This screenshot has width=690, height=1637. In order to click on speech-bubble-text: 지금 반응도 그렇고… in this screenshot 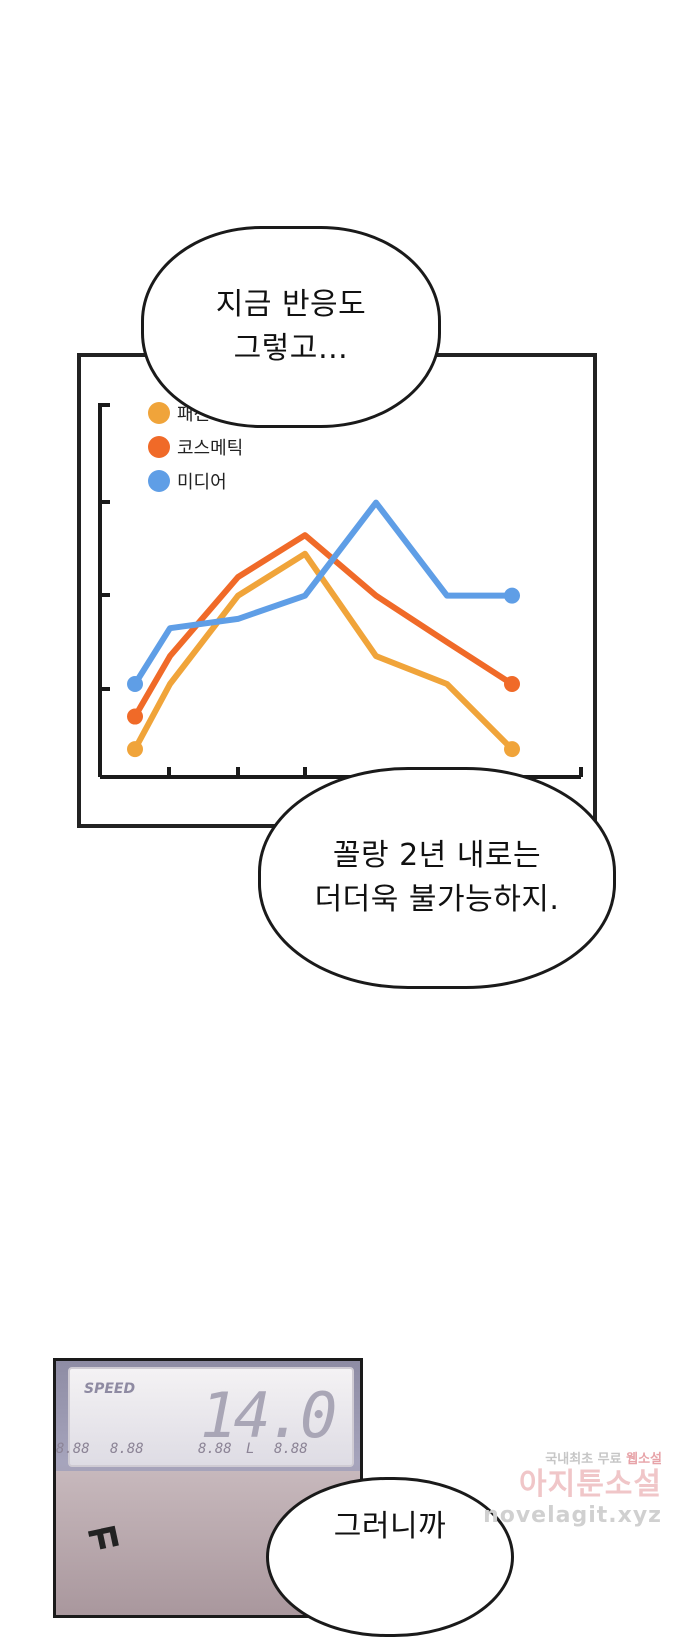, I will do `click(291, 326)`.